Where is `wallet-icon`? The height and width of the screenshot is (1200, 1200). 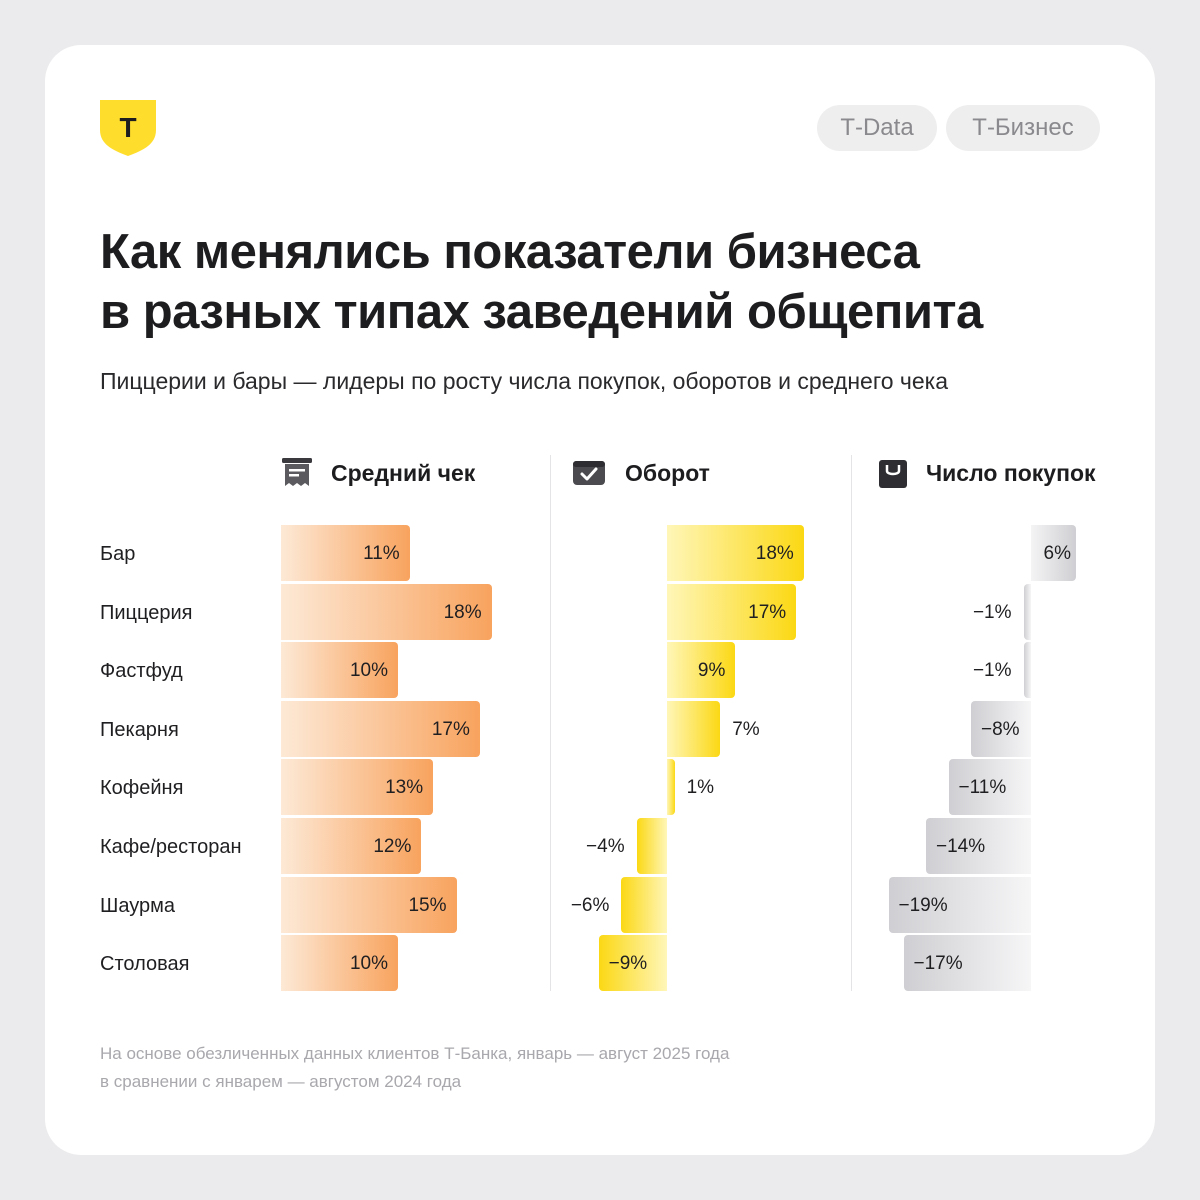
wallet-icon is located at coordinates (589, 473).